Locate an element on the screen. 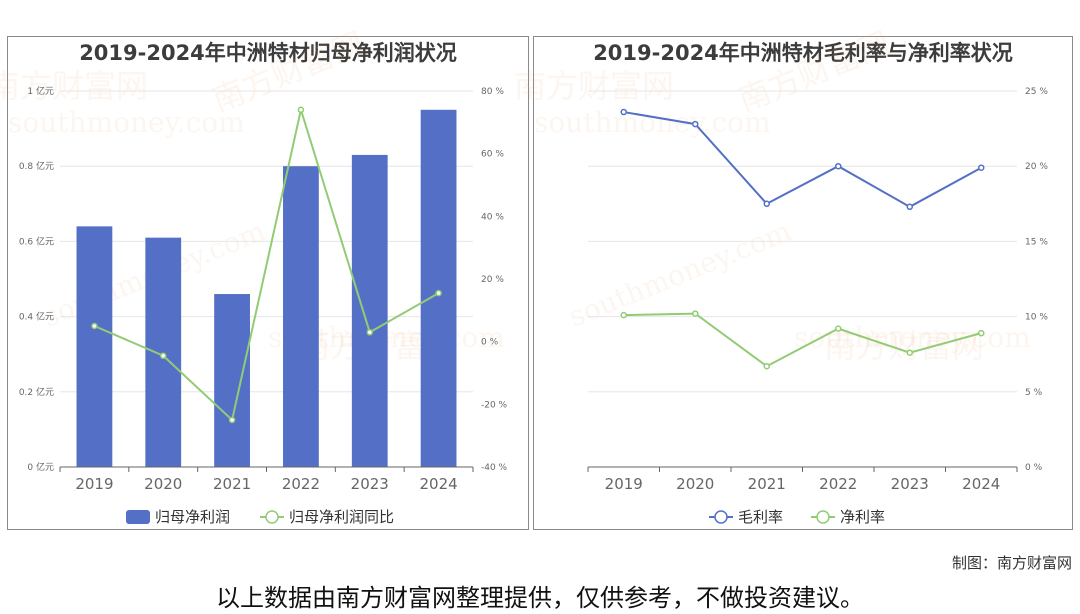  legend-label: 净利率 is located at coordinates (862, 517).